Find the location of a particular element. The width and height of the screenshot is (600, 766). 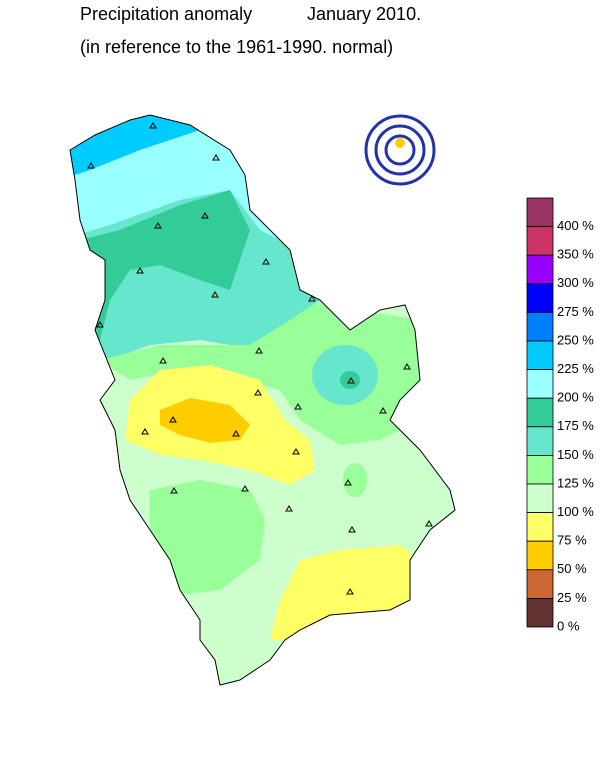

legend-label: 50 % is located at coordinates (572, 568).